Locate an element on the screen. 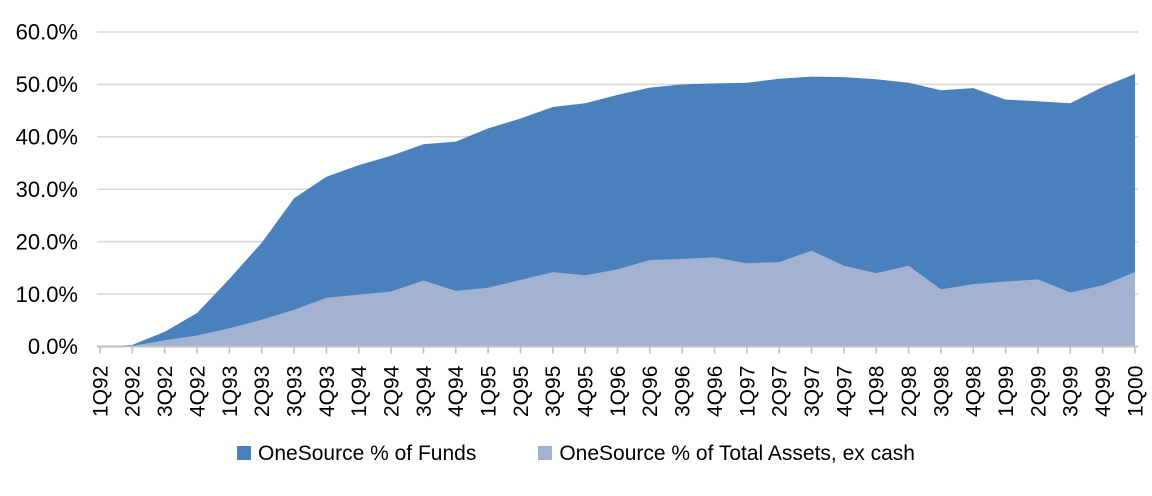 Image resolution: width=1152 pixels, height=496 pixels. x-axis-tick-label: 3Q94 is located at coordinates (424, 391).